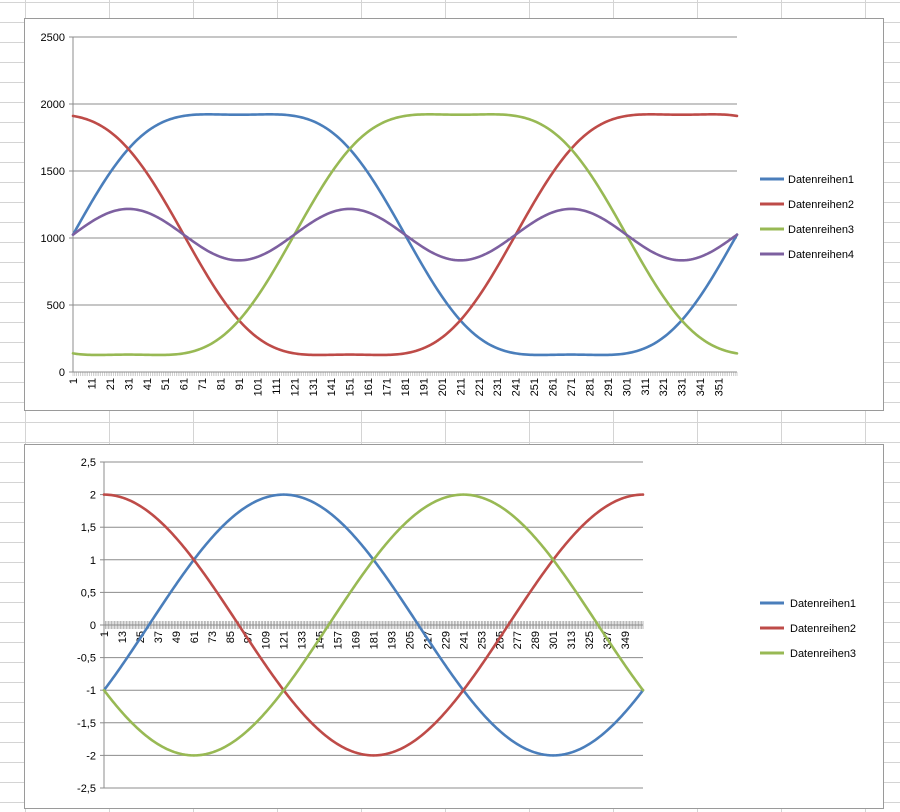  I want to click on x-tick-label: 211, so click(461, 387).